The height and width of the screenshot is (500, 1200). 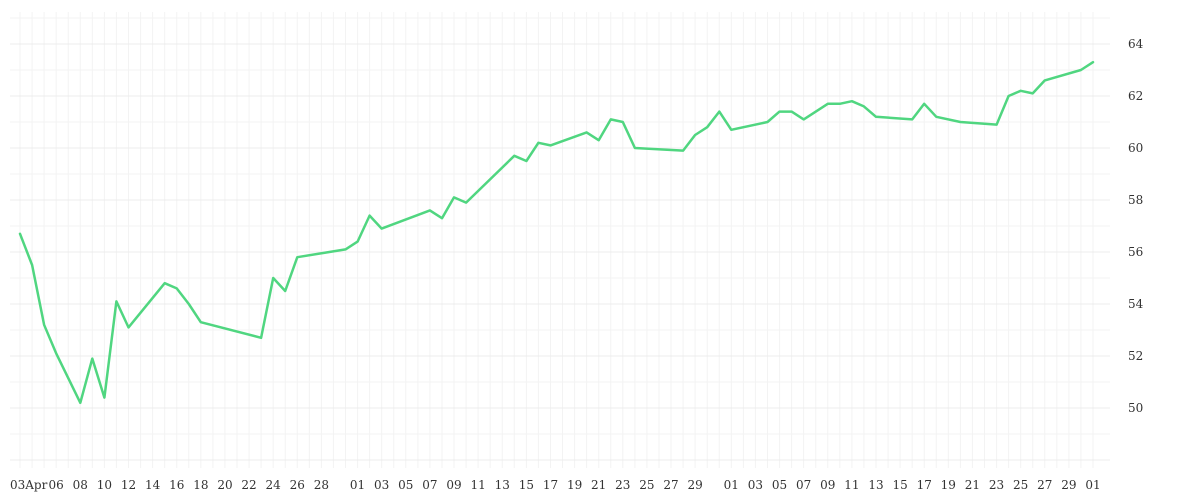 What do you see at coordinates (1136, 44) in the screenshot?
I see `y-tick-label: 64` at bounding box center [1136, 44].